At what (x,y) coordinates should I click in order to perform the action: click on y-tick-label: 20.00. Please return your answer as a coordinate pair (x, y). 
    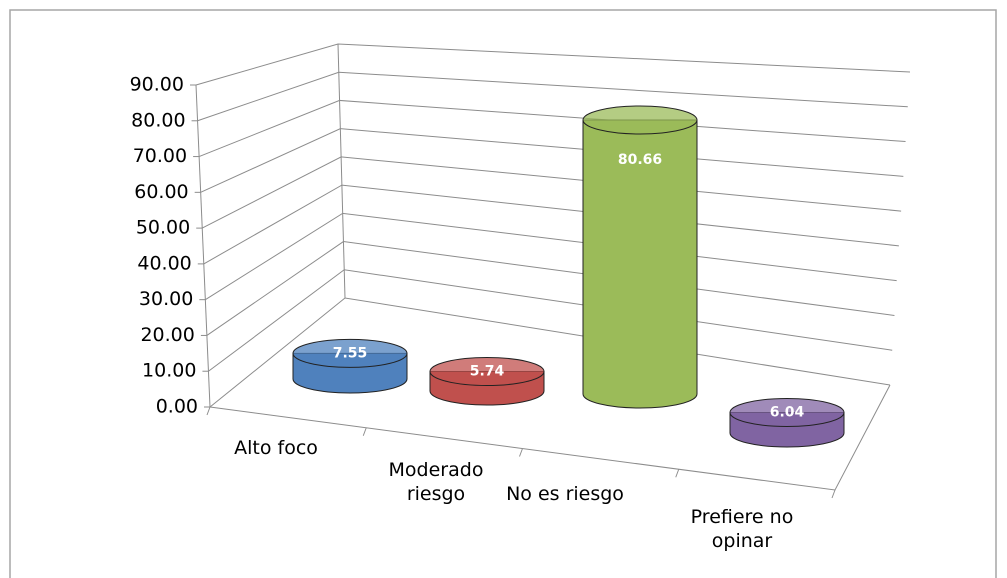
    Looking at the image, I should click on (167, 335).